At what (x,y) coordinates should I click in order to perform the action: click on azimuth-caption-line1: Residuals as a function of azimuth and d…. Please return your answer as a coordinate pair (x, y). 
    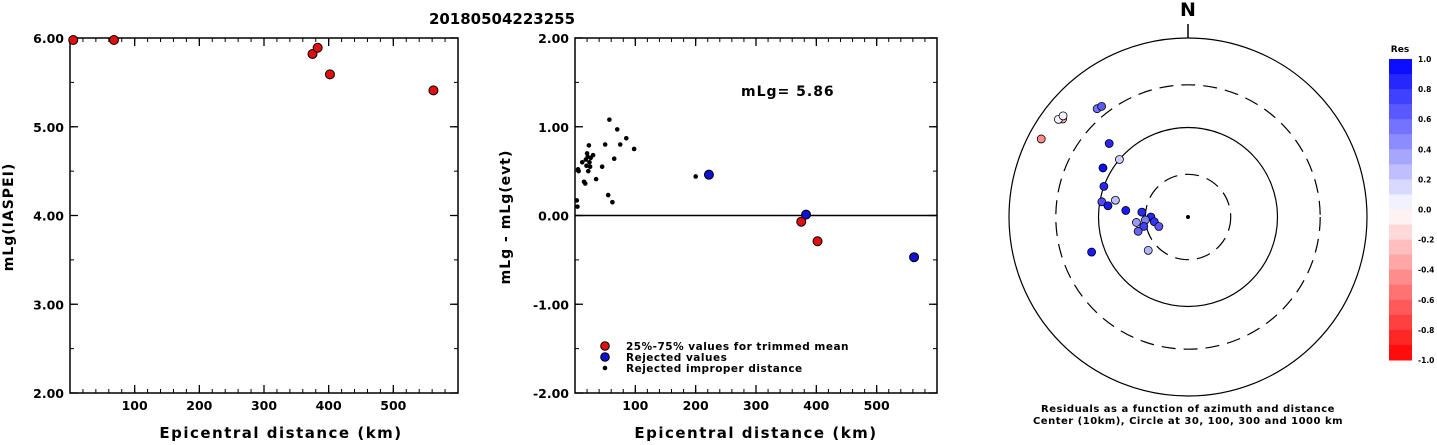
    Looking at the image, I should click on (1188, 409).